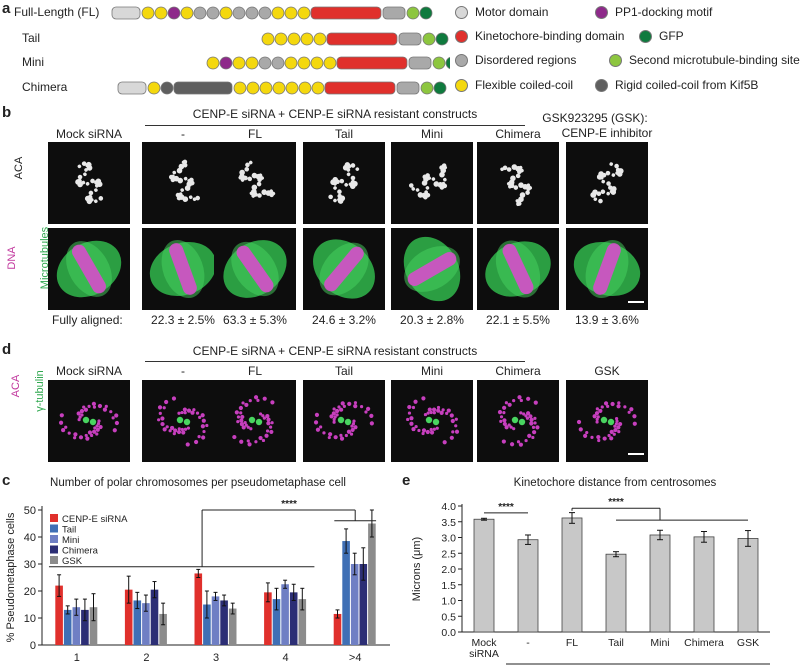 This screenshot has width=800, height=669. What do you see at coordinates (636, 302) in the screenshot?
I see `scale-bar-b` at bounding box center [636, 302].